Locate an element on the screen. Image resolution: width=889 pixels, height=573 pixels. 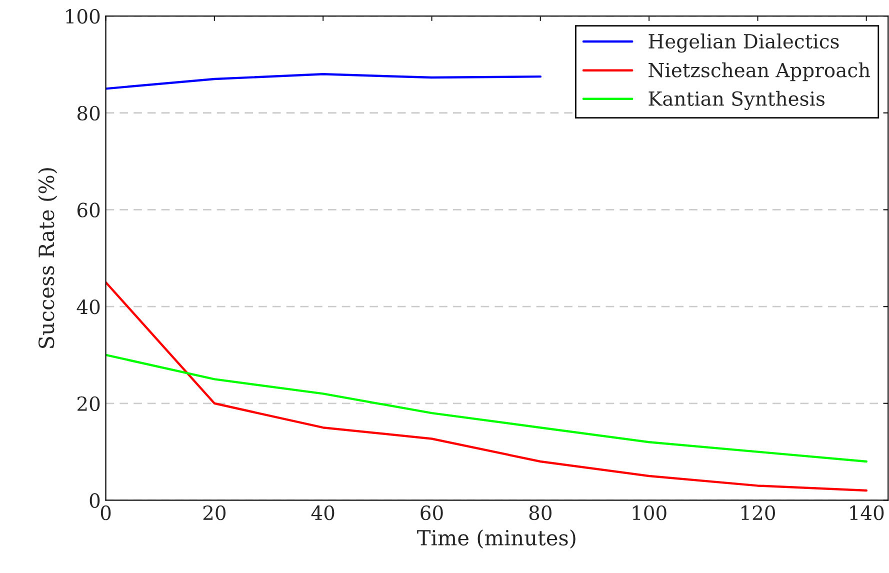
x-tick-label: 0 is located at coordinates (105, 512).